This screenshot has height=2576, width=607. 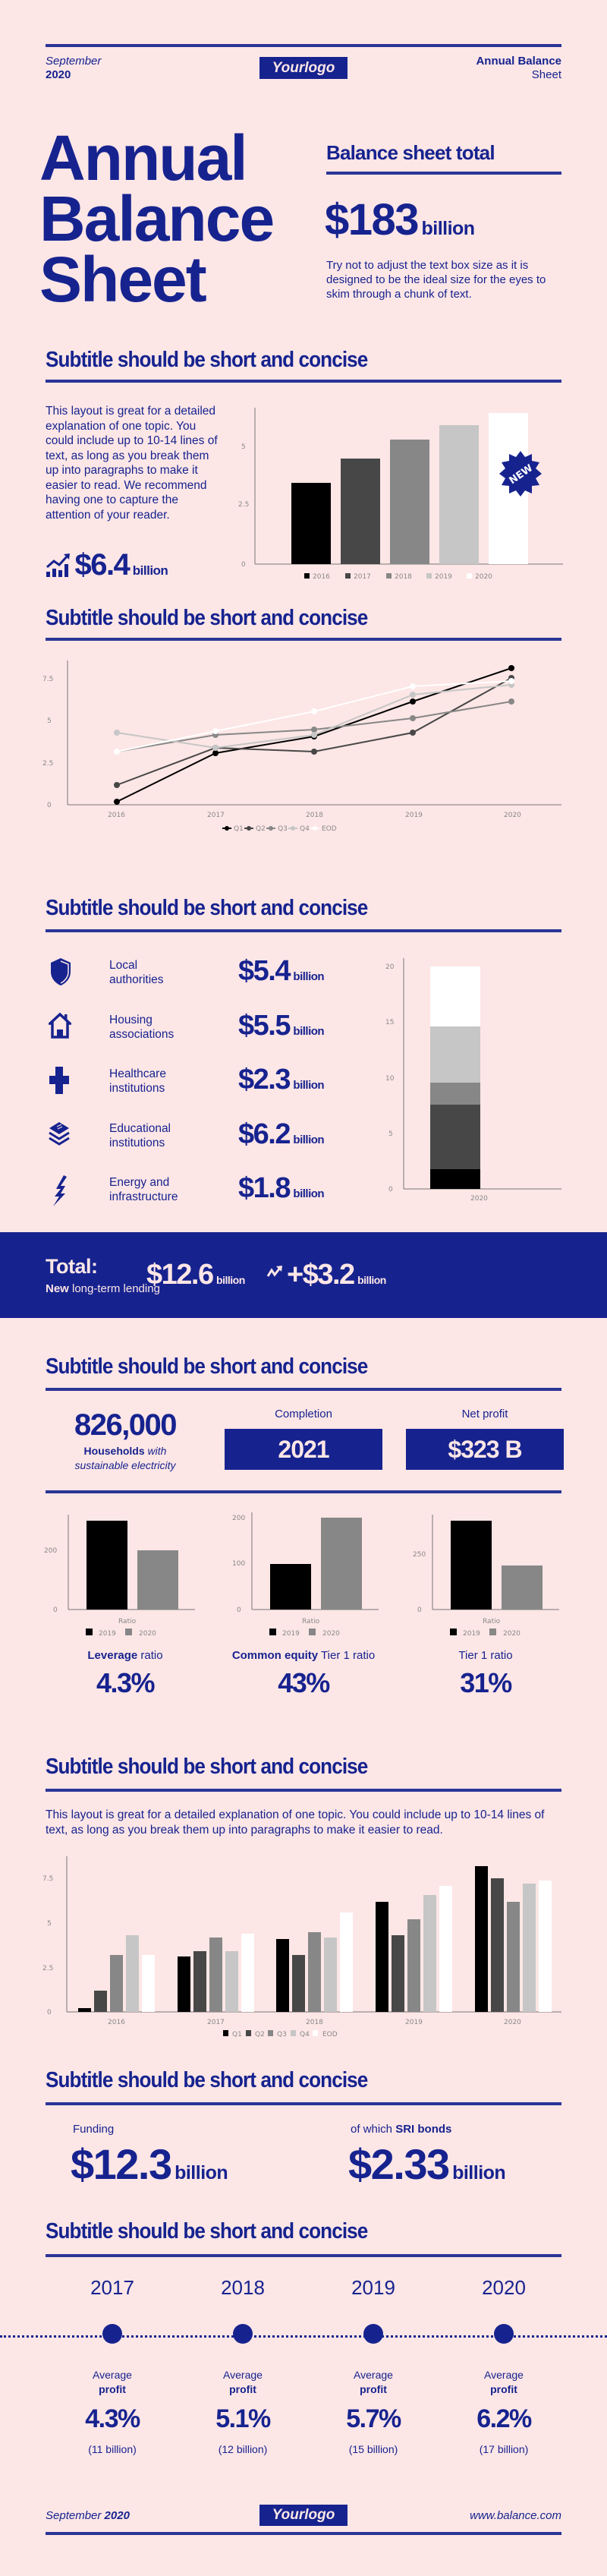 What do you see at coordinates (304, 1682) in the screenshot?
I see `common-equity-ratio-value: 43%` at bounding box center [304, 1682].